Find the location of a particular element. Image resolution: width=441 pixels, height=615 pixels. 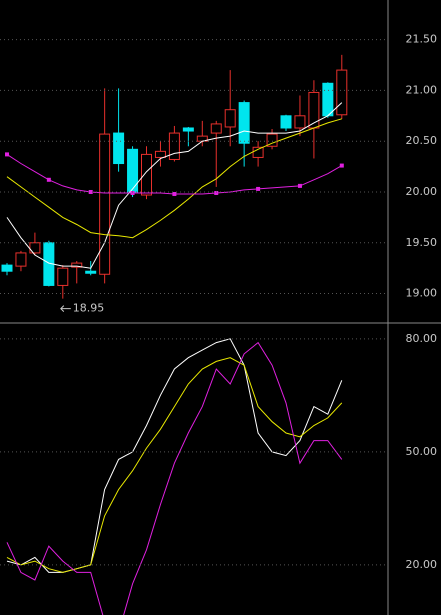

y-tick-label: 19.00 is located at coordinates (422, 293).